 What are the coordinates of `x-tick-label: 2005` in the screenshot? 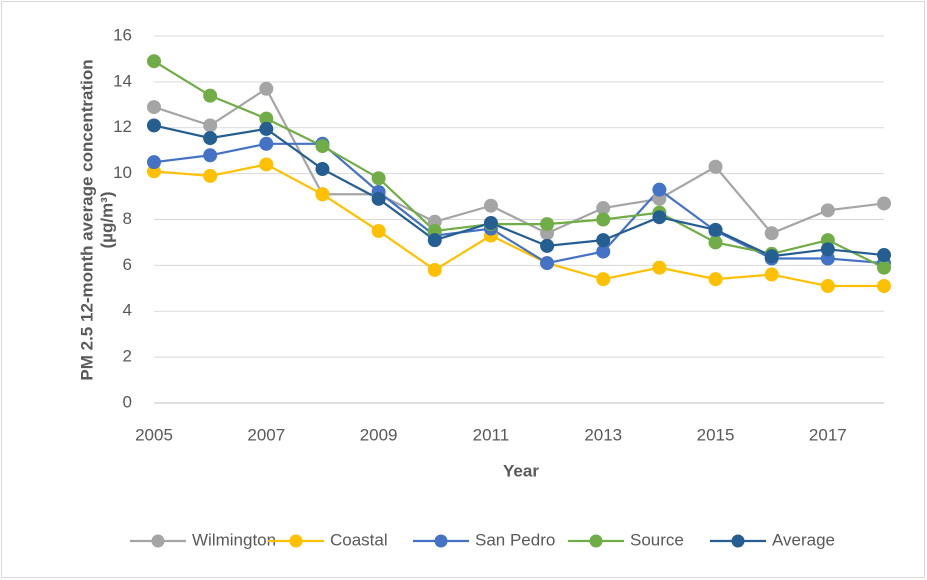 It's located at (154, 434).